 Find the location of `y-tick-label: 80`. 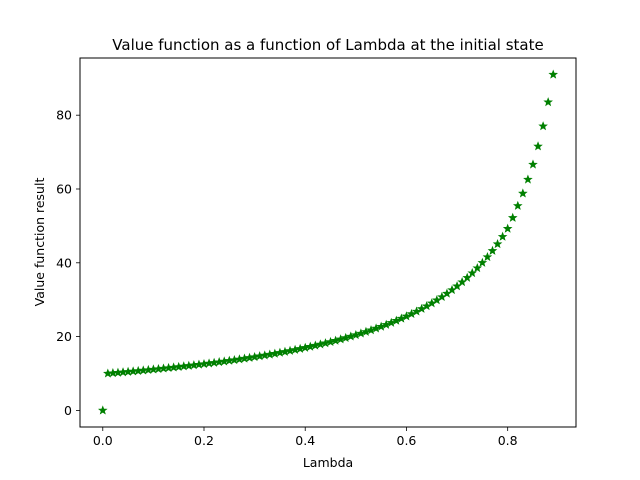

y-tick-label: 80 is located at coordinates (64, 115).